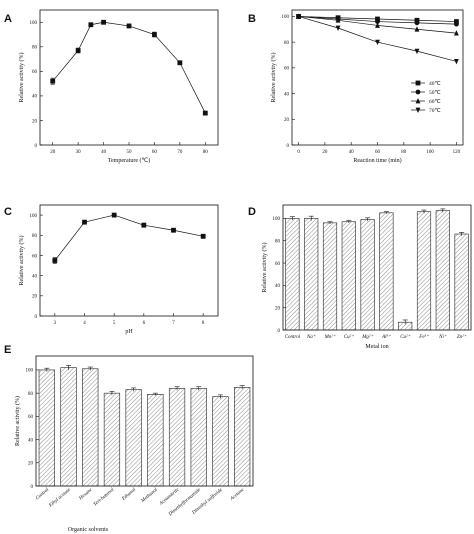 Image resolution: width=474 pixels, height=534 pixels. I want to click on legend-label: 60℃, so click(435, 102).